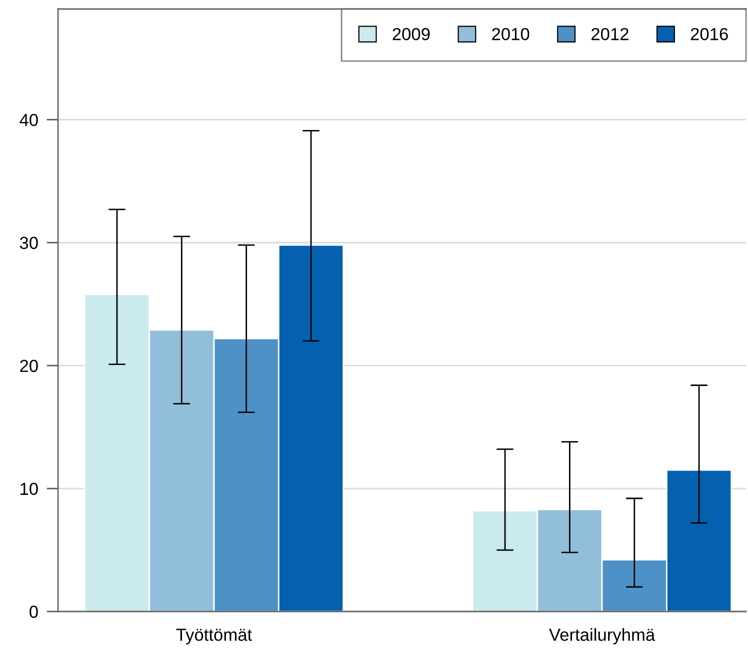 Image resolution: width=748 pixels, height=662 pixels. I want to click on y-tick-label: 0, so click(34, 612).